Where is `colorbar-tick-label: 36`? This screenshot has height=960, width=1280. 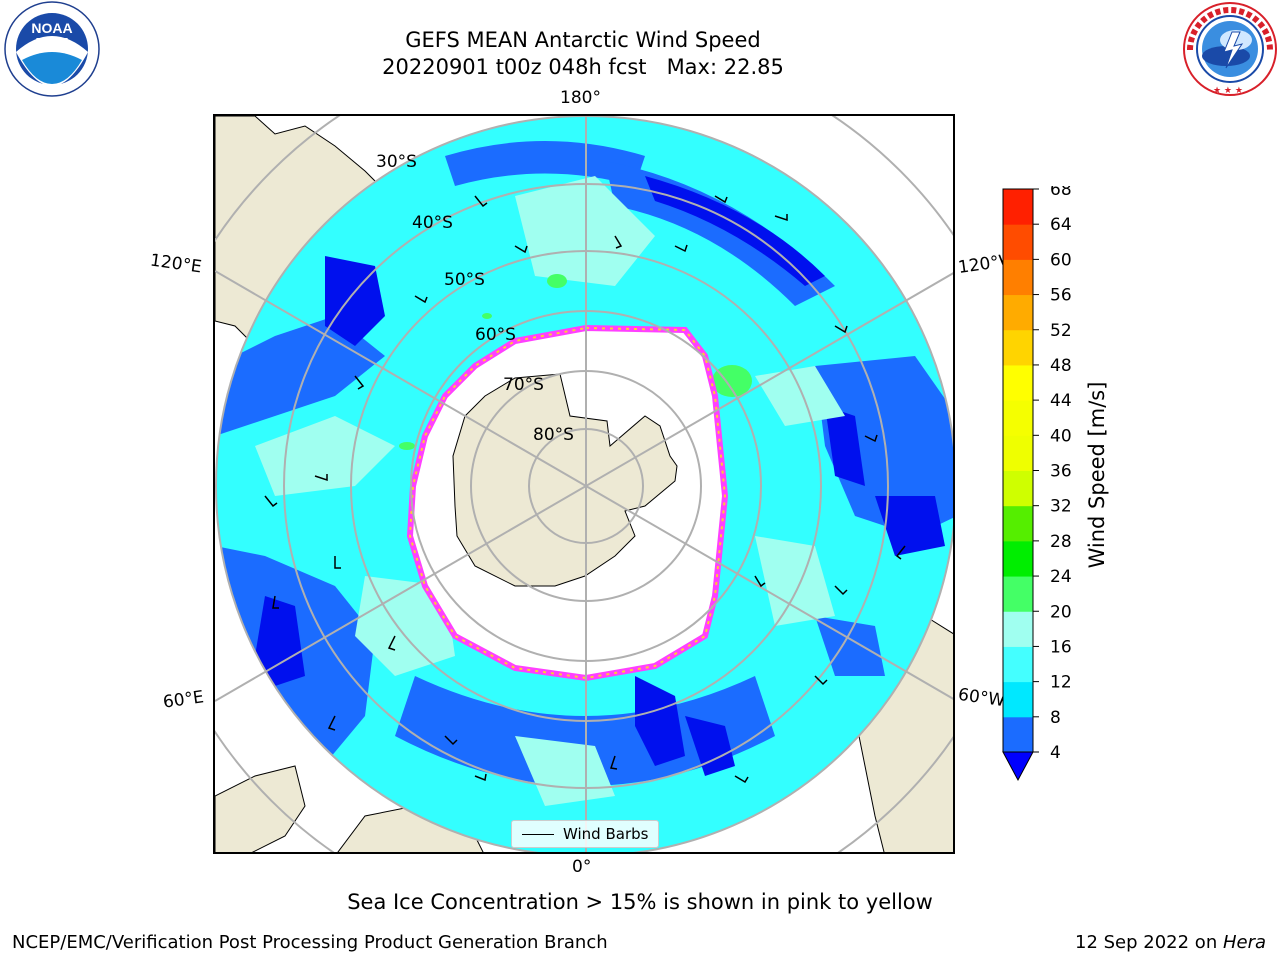
colorbar-tick-label: 36 is located at coordinates (1061, 472).